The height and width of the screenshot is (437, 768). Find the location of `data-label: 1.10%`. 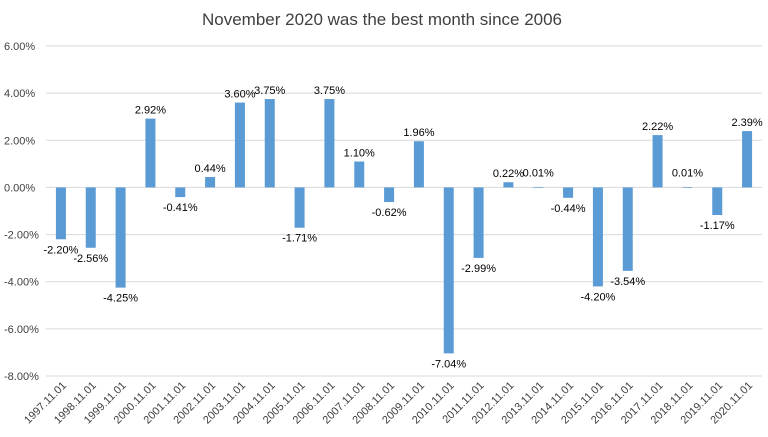

data-label: 1.10% is located at coordinates (359, 154).